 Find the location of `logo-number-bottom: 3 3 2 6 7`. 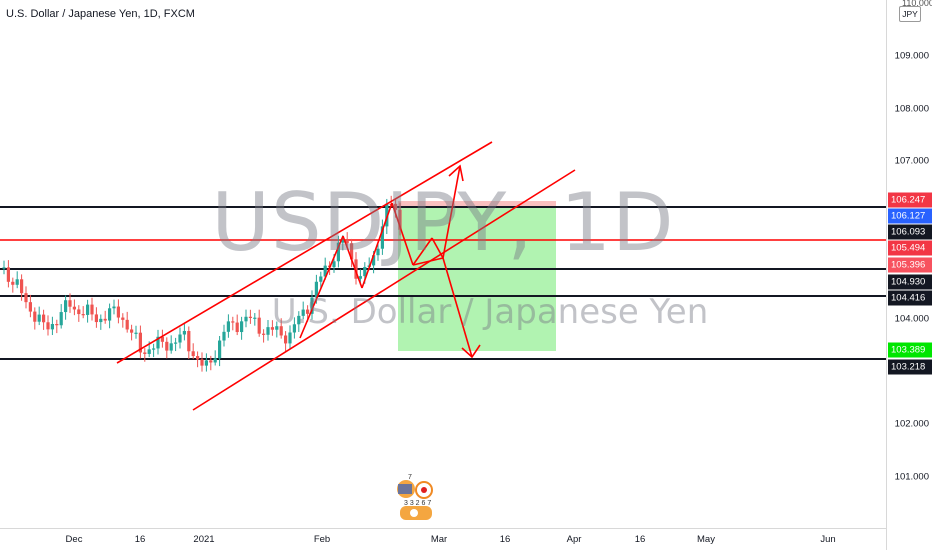

logo-number-bottom: 3 3 2 6 7 is located at coordinates (418, 503).